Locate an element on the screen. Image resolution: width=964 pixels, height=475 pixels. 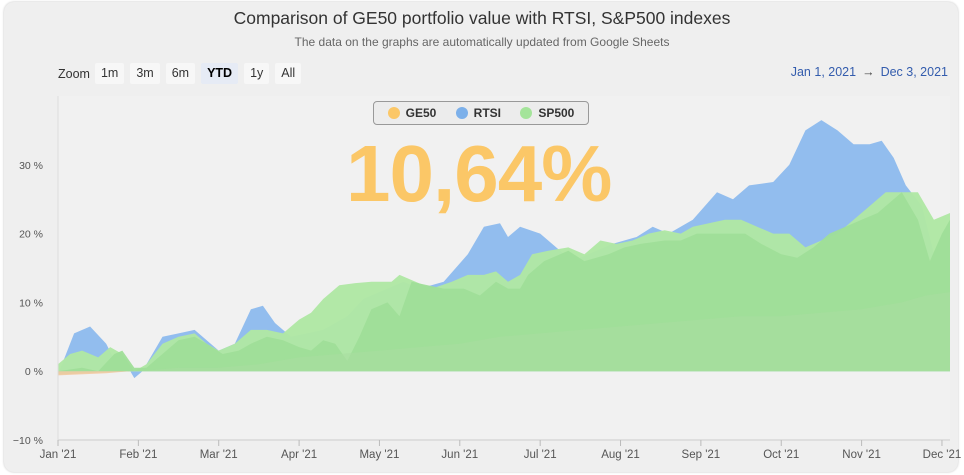
x-tick-label: Aug '21 is located at coordinates (620, 455).